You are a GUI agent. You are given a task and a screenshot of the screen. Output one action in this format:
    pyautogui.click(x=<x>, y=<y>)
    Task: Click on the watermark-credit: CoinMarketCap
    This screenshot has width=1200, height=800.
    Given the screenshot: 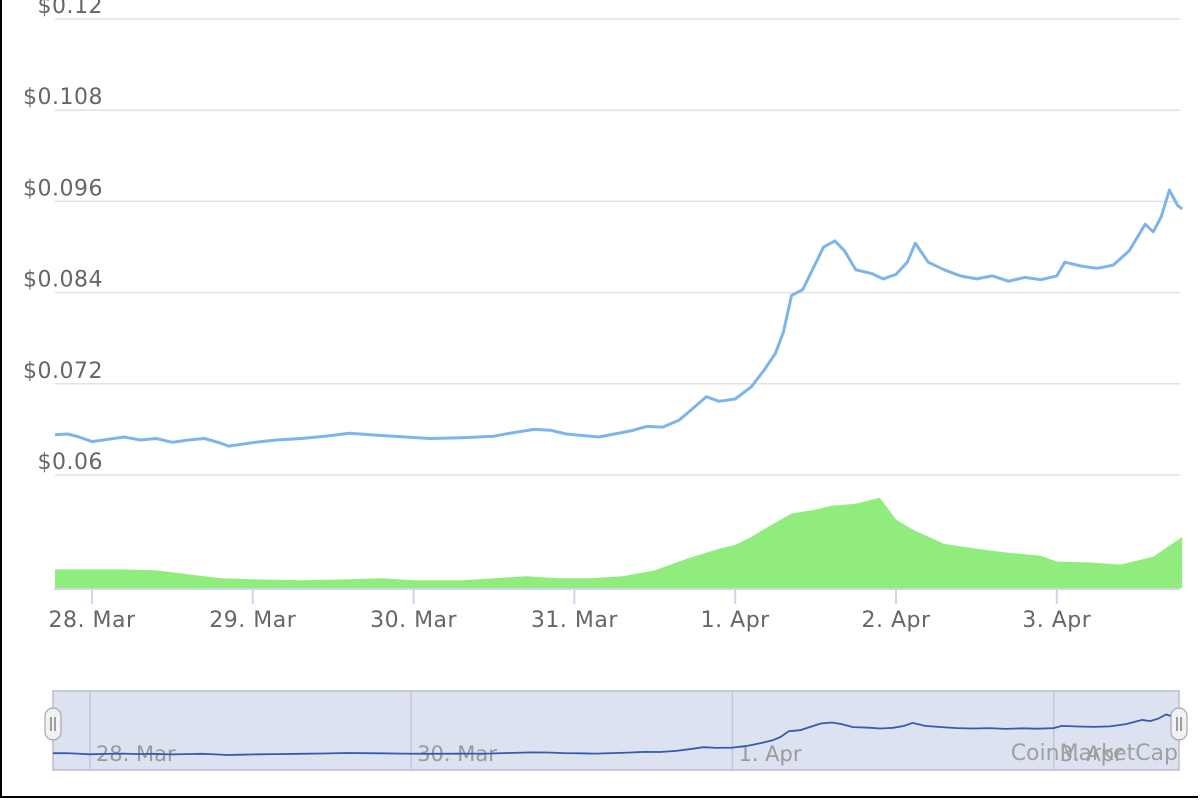 What is the action you would take?
    pyautogui.click(x=1094, y=753)
    